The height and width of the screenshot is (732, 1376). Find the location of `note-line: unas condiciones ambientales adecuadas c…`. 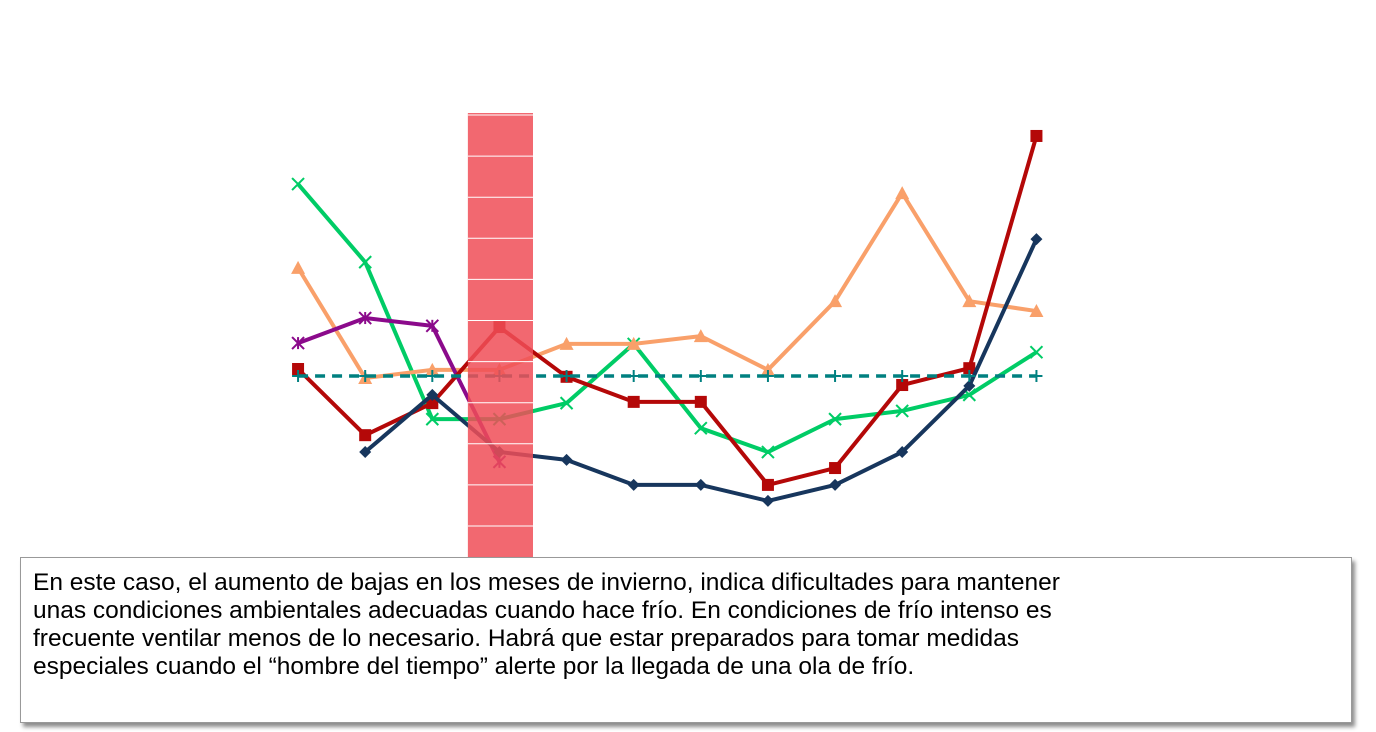

note-line: unas condiciones ambientales adecuadas c… is located at coordinates (542, 610).